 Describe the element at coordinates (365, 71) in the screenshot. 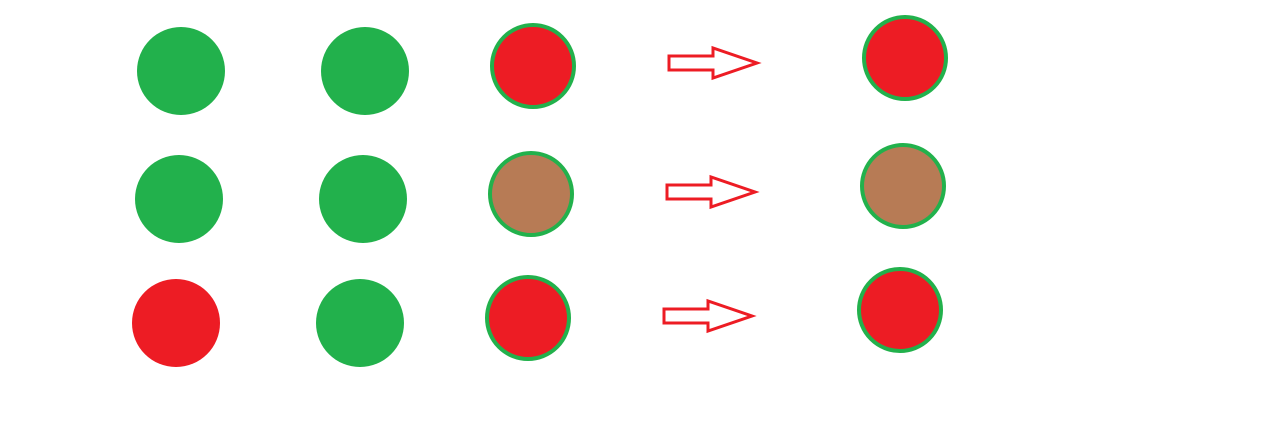

I see `row-1-input-2-circle` at that location.